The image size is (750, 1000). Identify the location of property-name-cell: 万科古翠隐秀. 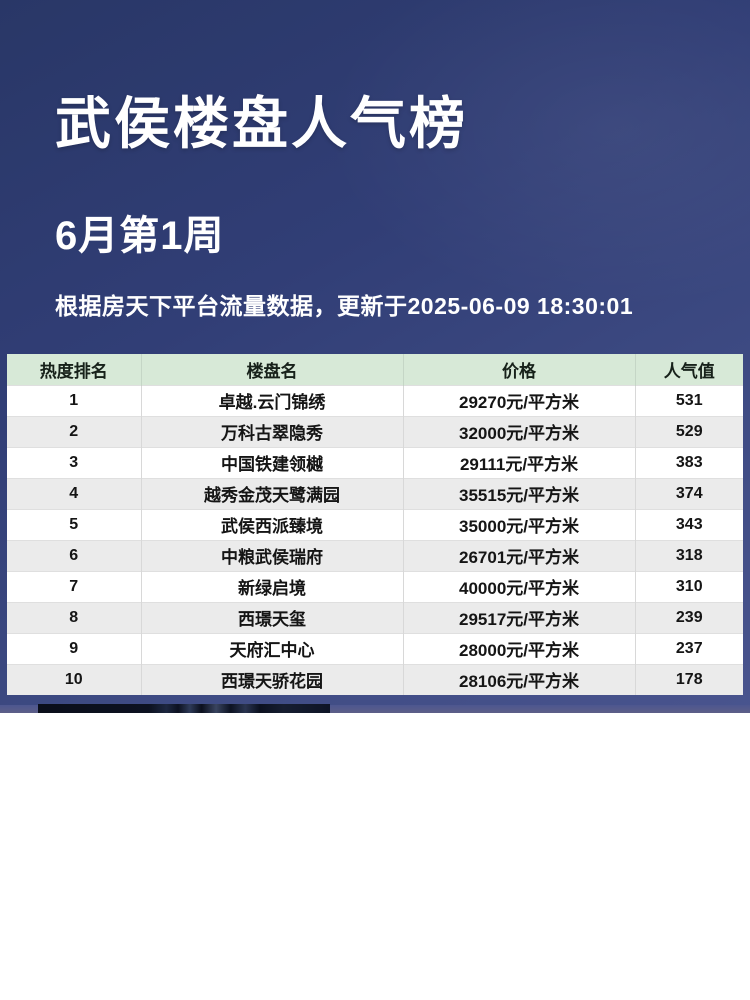
(272, 431).